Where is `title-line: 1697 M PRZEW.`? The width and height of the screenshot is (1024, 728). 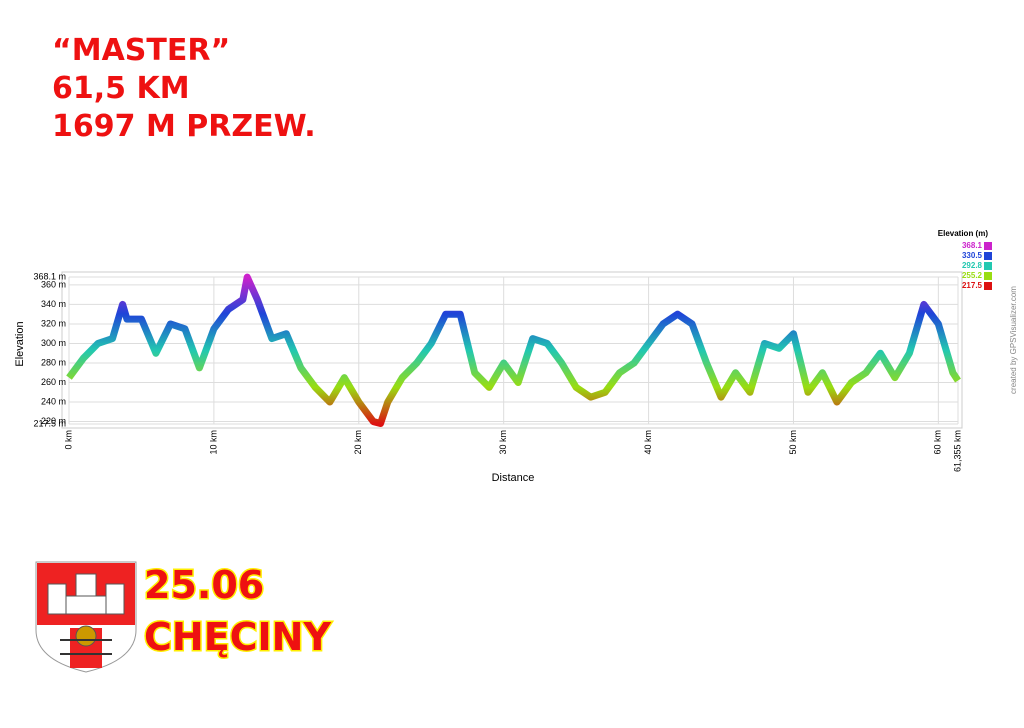 title-line: 1697 M PRZEW. is located at coordinates (184, 126).